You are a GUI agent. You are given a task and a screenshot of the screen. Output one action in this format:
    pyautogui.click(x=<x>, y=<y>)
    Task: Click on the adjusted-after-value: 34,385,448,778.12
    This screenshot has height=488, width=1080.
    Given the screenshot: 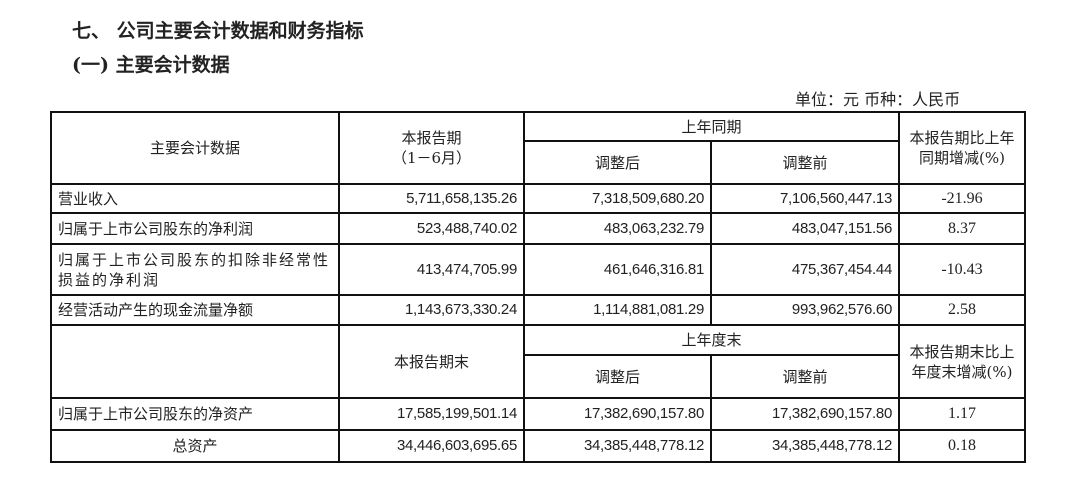 What is the action you would take?
    pyautogui.click(x=617, y=446)
    